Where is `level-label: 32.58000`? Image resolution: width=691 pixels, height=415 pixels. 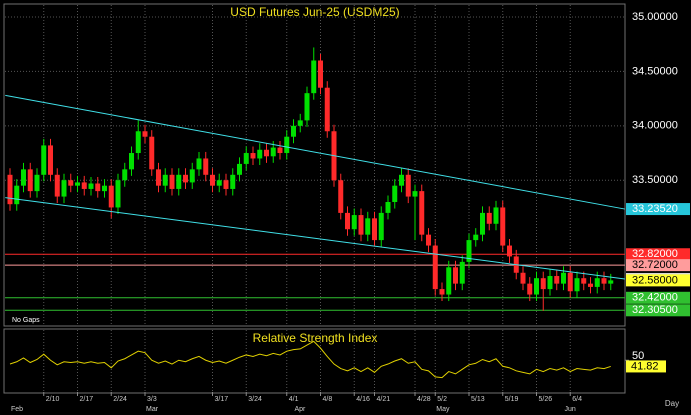
level-label: 32.58000 is located at coordinates (655, 280).